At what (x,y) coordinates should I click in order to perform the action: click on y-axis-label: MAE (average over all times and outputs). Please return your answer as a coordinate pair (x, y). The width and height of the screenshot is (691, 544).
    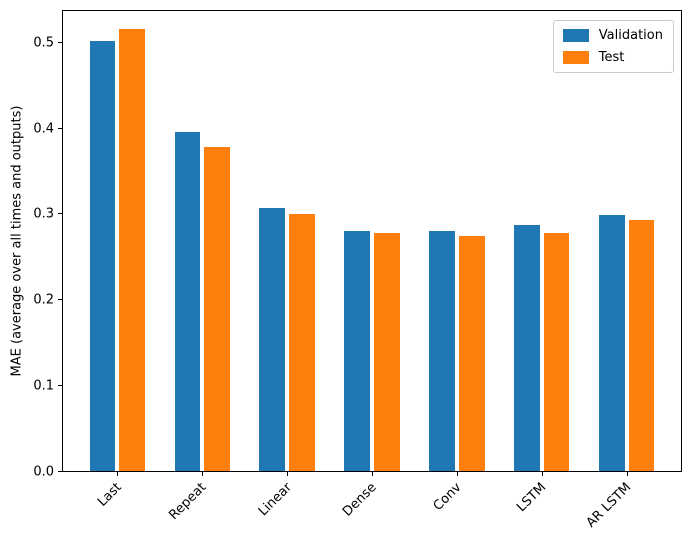
    Looking at the image, I should click on (17, 241).